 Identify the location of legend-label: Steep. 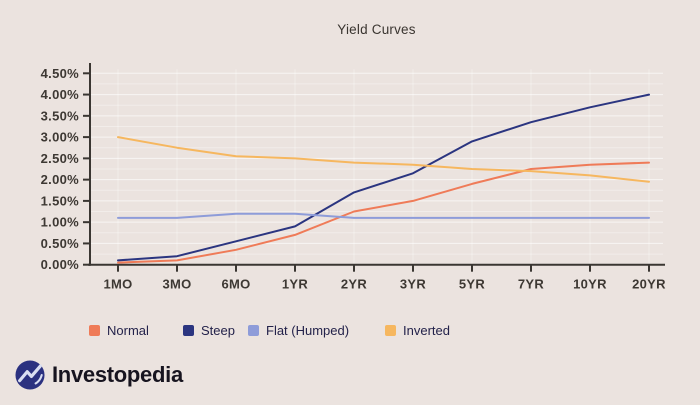
(218, 330).